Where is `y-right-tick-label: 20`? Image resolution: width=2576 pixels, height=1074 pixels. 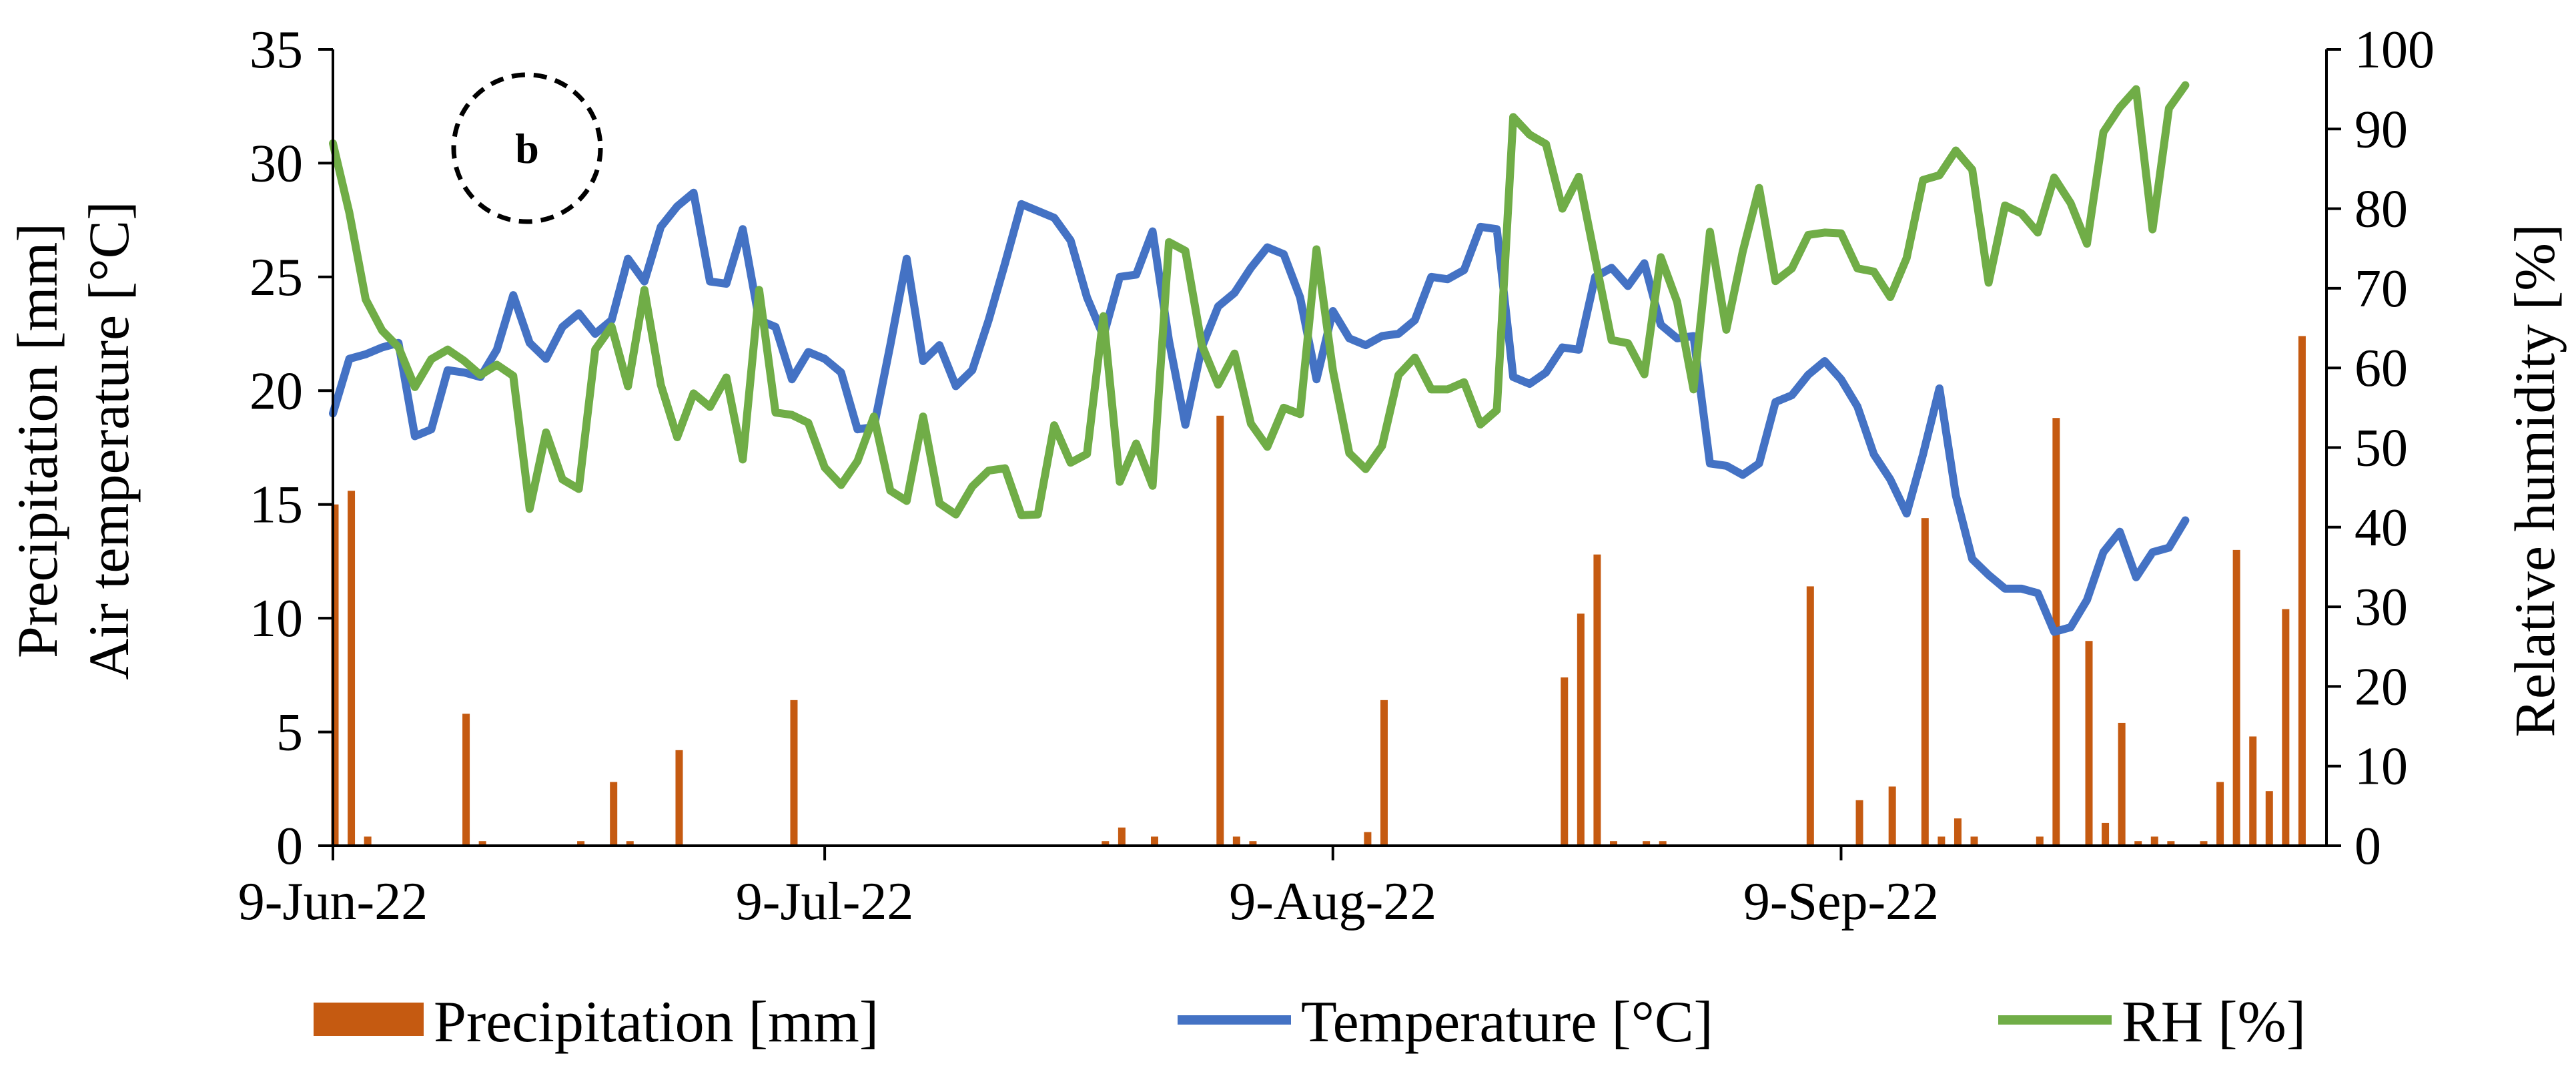
y-right-tick-label: 20 is located at coordinates (2381, 686).